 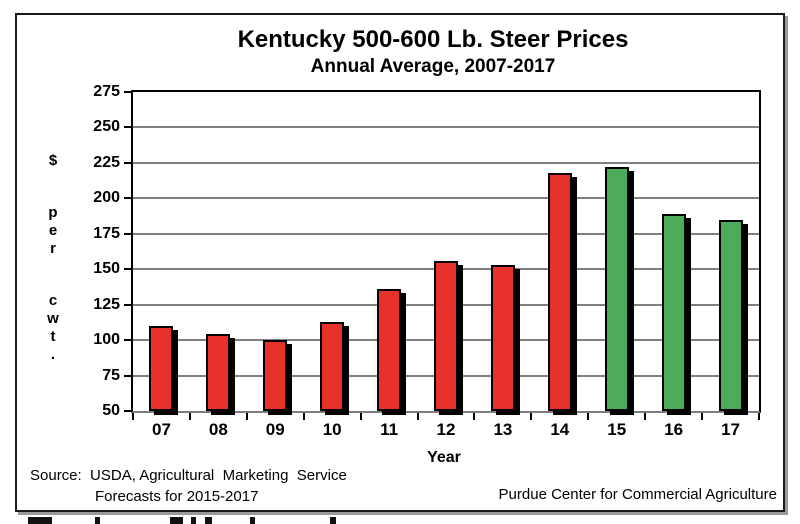 What do you see at coordinates (332, 429) in the screenshot?
I see `x-axis-tick-label: 10` at bounding box center [332, 429].